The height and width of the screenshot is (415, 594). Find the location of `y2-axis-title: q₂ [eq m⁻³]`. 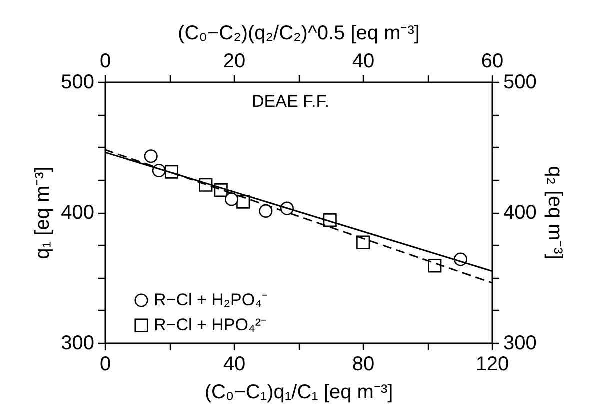

y2-axis-title: q₂ [eq m⁻³] is located at coordinates (555, 213).